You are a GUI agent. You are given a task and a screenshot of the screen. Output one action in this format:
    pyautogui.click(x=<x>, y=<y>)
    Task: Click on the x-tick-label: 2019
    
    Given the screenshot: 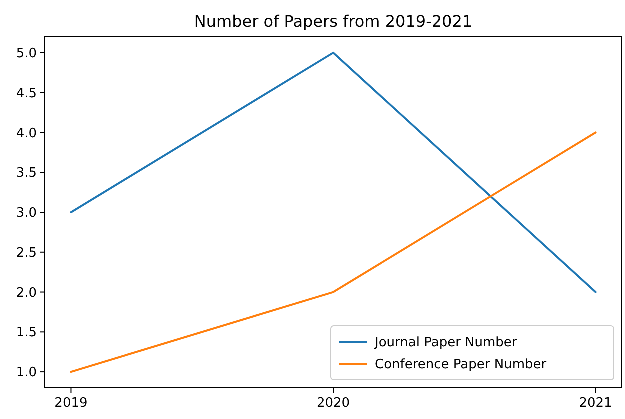 What is the action you would take?
    pyautogui.click(x=71, y=403)
    